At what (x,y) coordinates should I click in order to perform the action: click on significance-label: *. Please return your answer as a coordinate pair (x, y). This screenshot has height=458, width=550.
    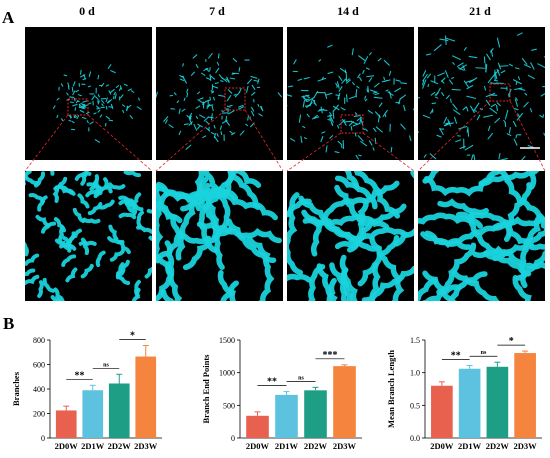
    Looking at the image, I should click on (132, 336).